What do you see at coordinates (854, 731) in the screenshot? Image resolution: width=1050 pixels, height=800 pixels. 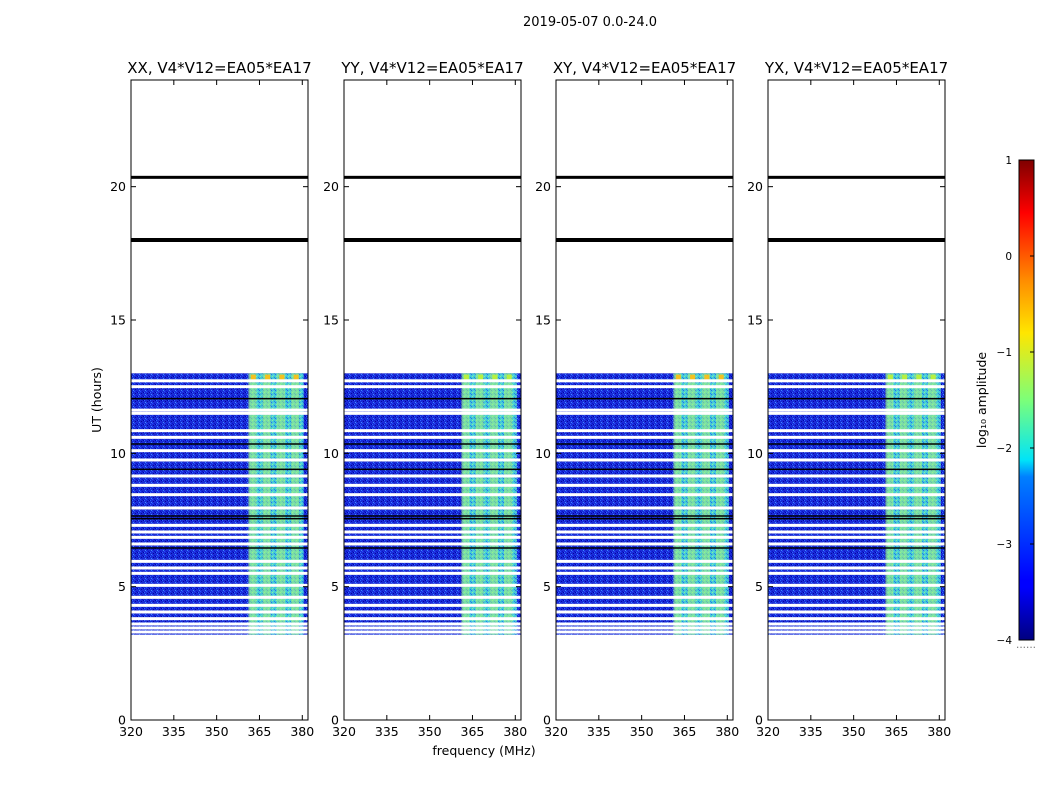 I see `x-tick-label: 350` at bounding box center [854, 731].